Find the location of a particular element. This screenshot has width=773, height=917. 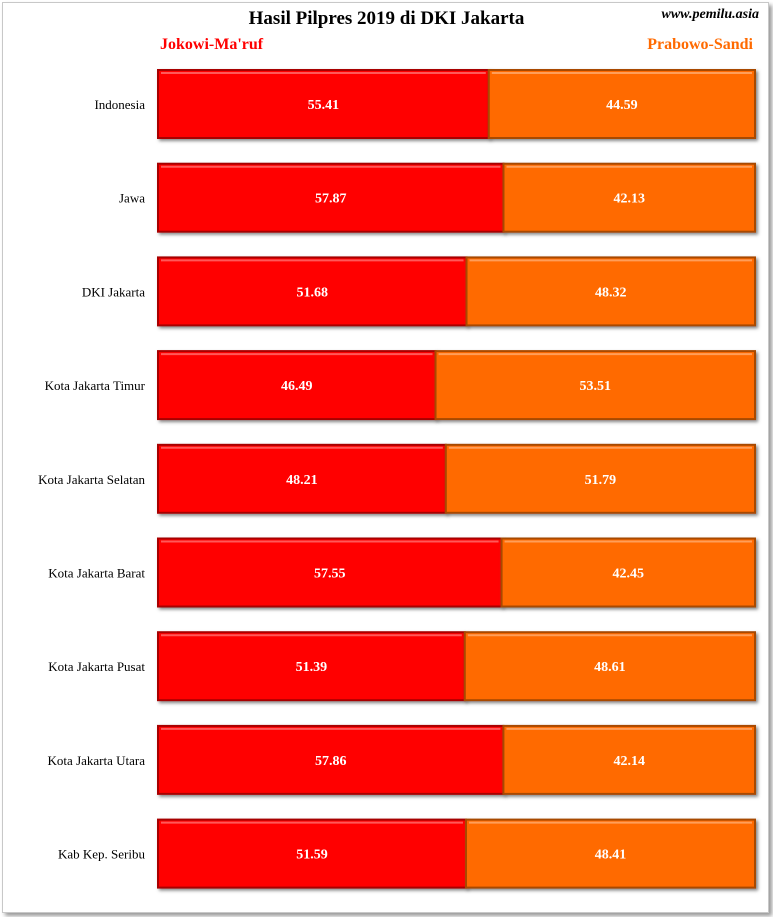

data-label: 57.87 is located at coordinates (331, 199).